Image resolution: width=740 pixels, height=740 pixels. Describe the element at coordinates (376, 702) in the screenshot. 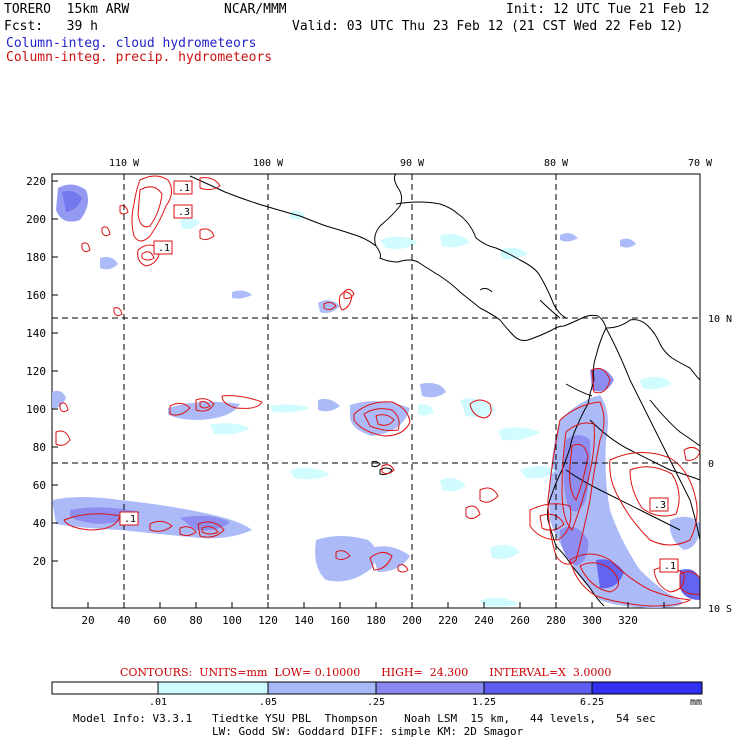

I see `colorbar-tick: .25` at that location.